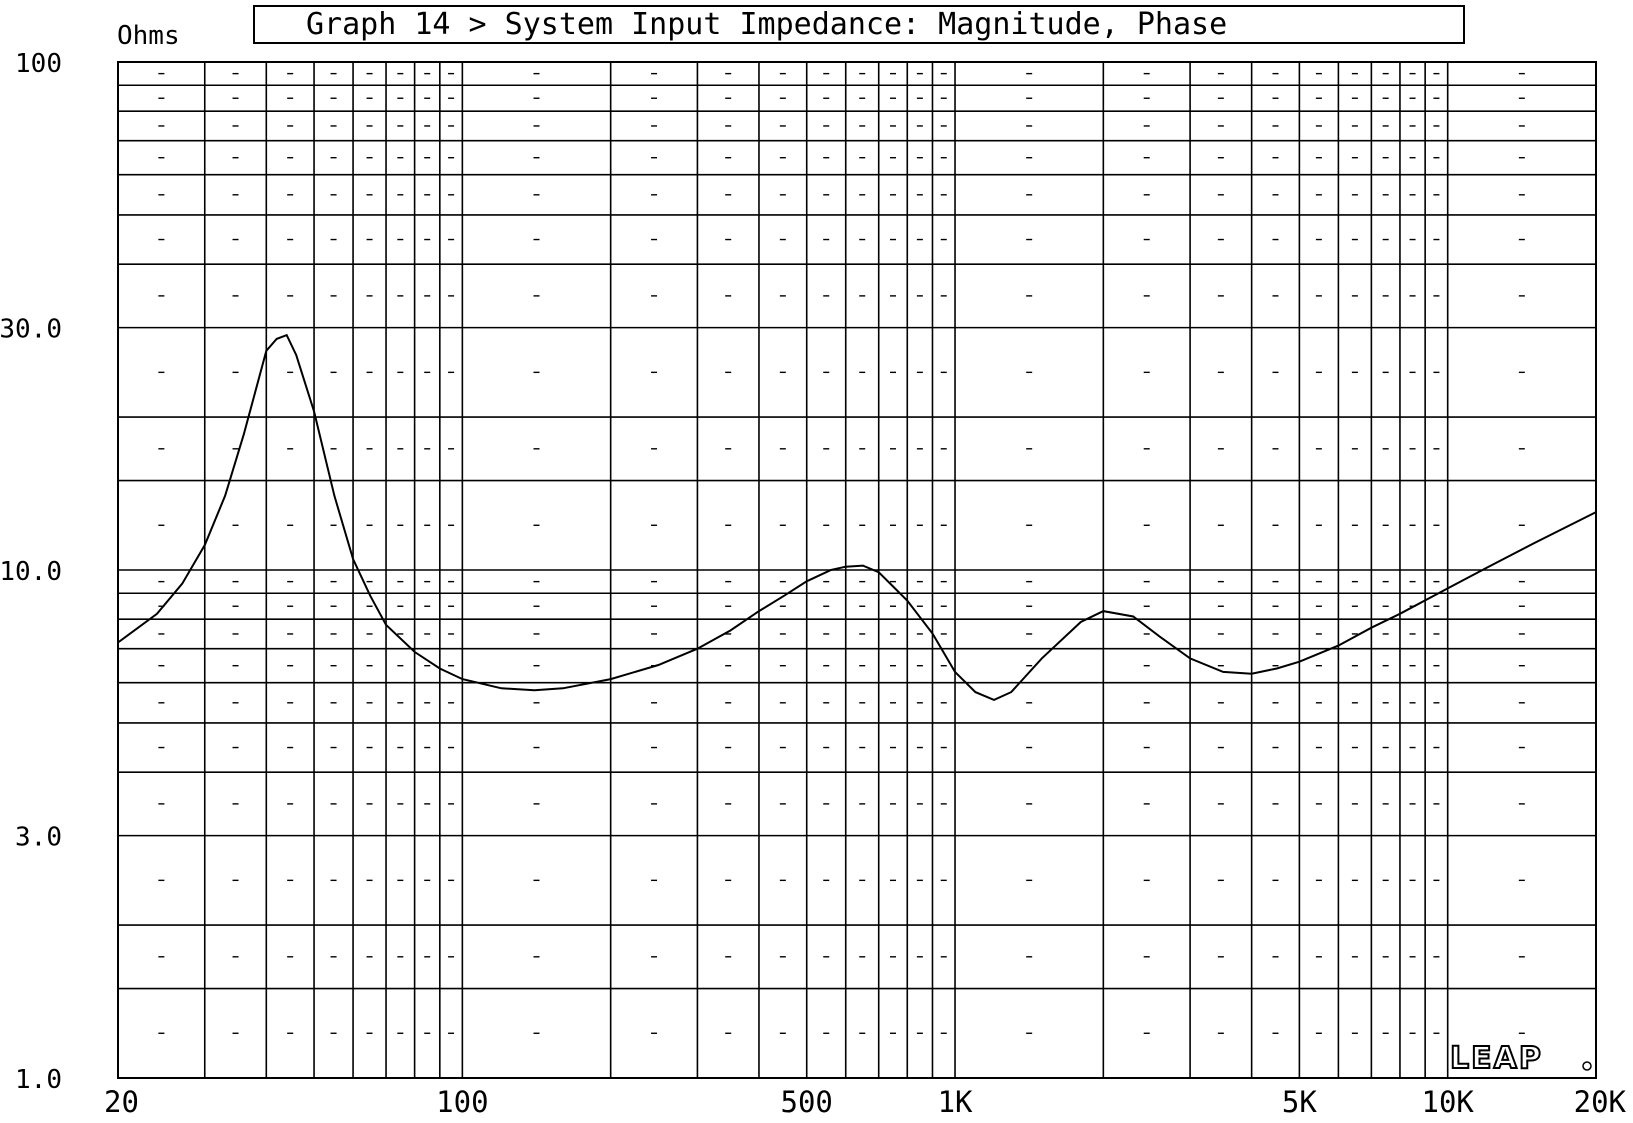 The image size is (1633, 1123). What do you see at coordinates (148, 36) in the screenshot?
I see `y-axis-label: Ohms` at bounding box center [148, 36].